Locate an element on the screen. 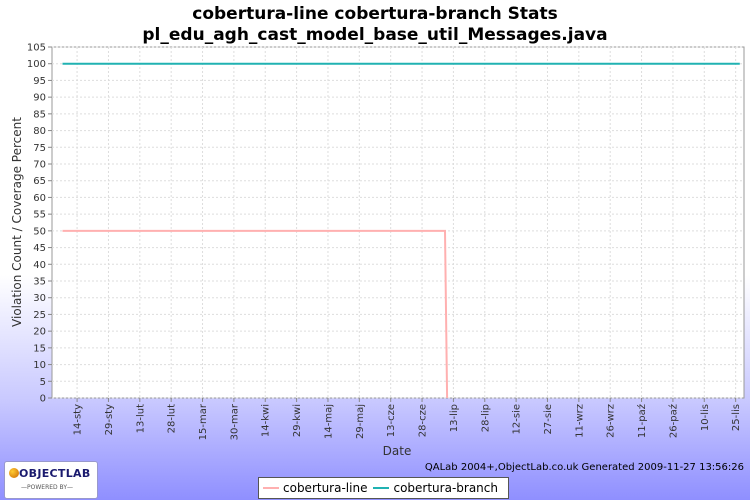 The height and width of the screenshot is (500, 750). y-tick-label: 15 is located at coordinates (39, 348).